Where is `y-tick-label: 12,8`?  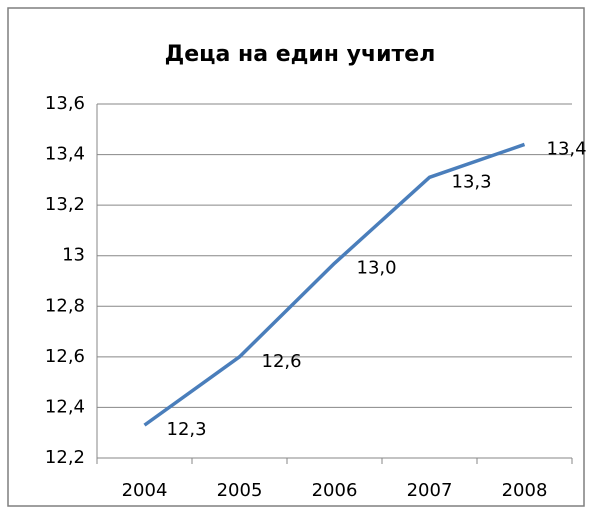
y-tick-label: 12,8 is located at coordinates (65, 305).